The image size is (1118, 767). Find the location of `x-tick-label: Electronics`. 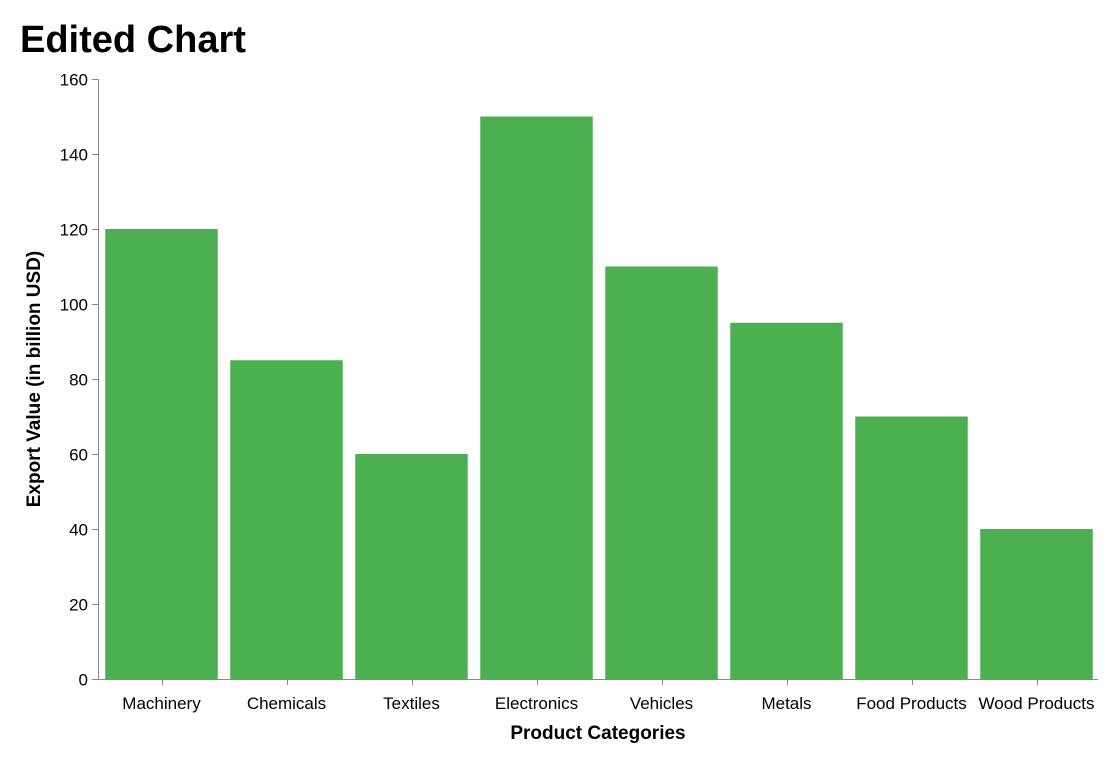

x-tick-label: Electronics is located at coordinates (536, 703).